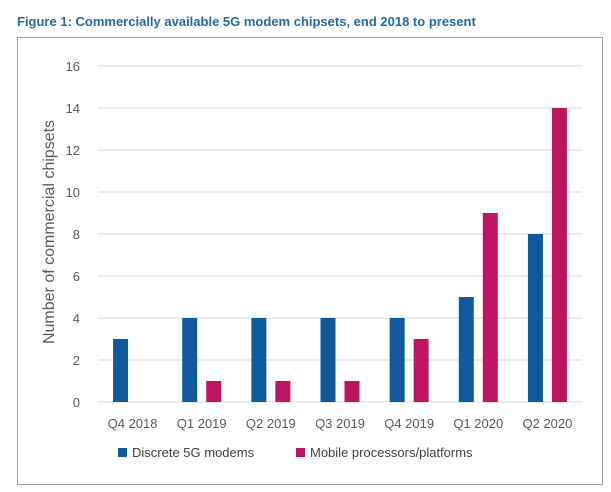 The width and height of the screenshot is (611, 492). What do you see at coordinates (271, 423) in the screenshot?
I see `x-tick-label: Q2 2019` at bounding box center [271, 423].